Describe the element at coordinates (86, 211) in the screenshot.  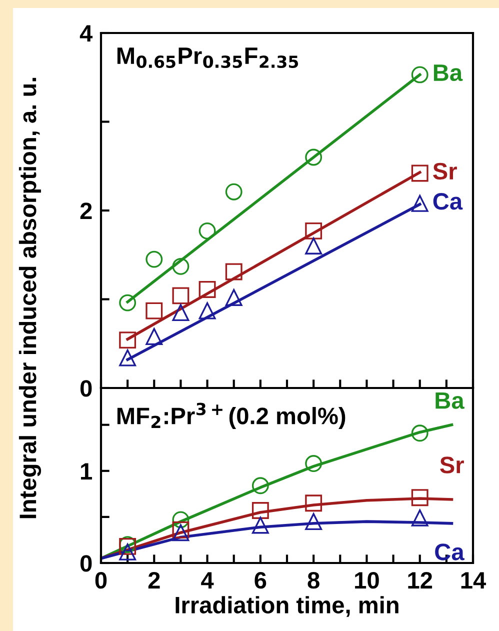
I see `y-tick-label: 2` at that location.